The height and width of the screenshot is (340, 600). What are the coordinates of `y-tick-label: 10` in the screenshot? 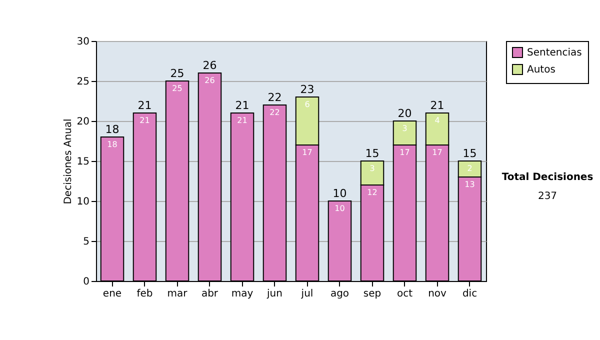 It's located at (83, 202).